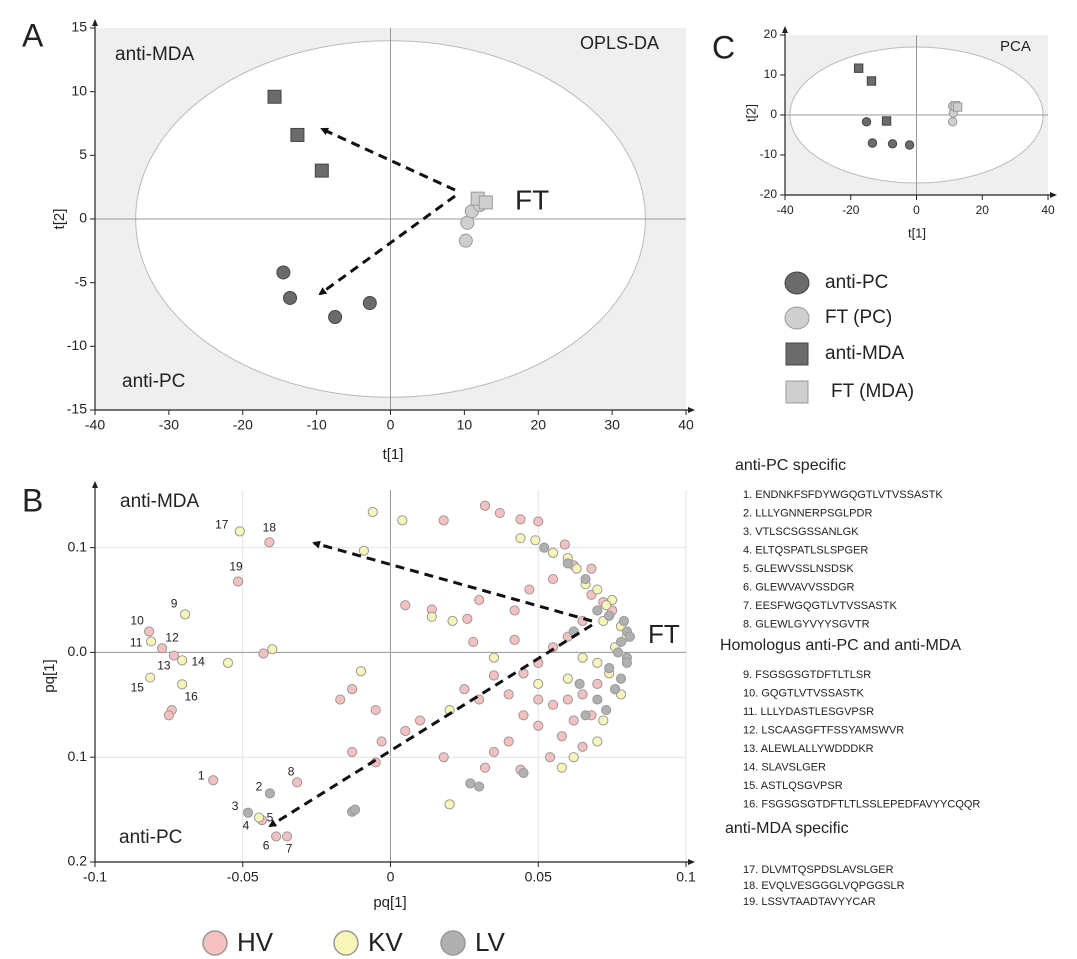 Image resolution: width=1077 pixels, height=959 pixels. Describe the element at coordinates (790, 465) in the screenshot. I see `list-heading: anti-PC specific` at that location.